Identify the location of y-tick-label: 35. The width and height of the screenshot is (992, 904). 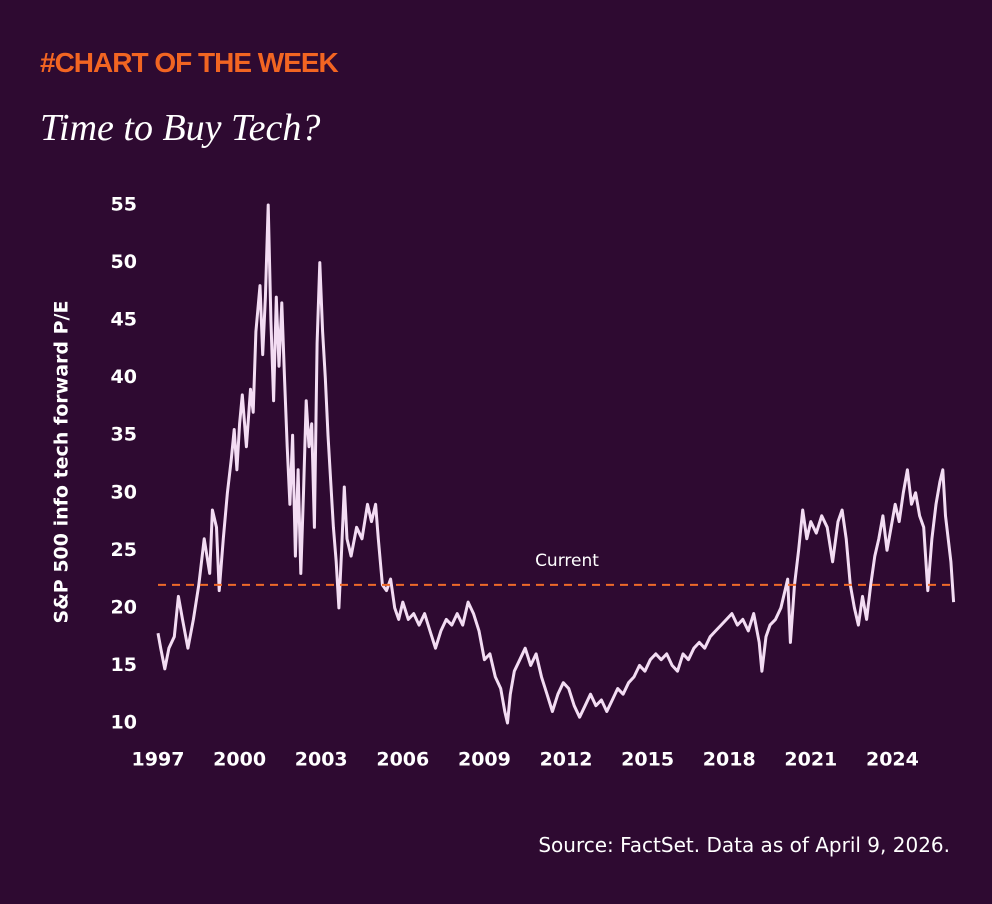
(124, 435).